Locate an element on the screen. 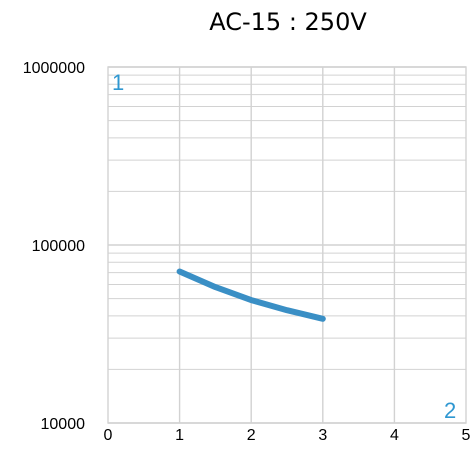 This screenshot has height=466, width=473. y-tick-label-2: 1000000 is located at coordinates (54, 68).